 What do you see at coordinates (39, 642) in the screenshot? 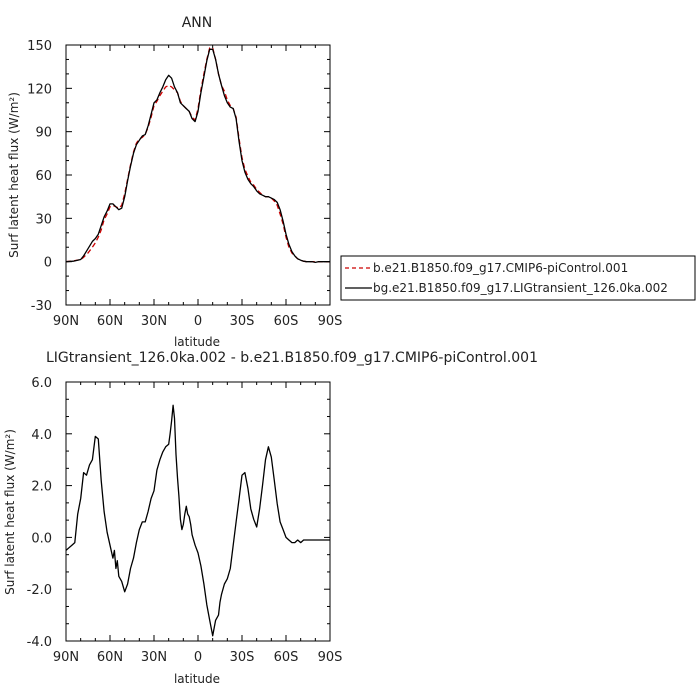
I see `y-tick-label: -4.0` at bounding box center [39, 642].